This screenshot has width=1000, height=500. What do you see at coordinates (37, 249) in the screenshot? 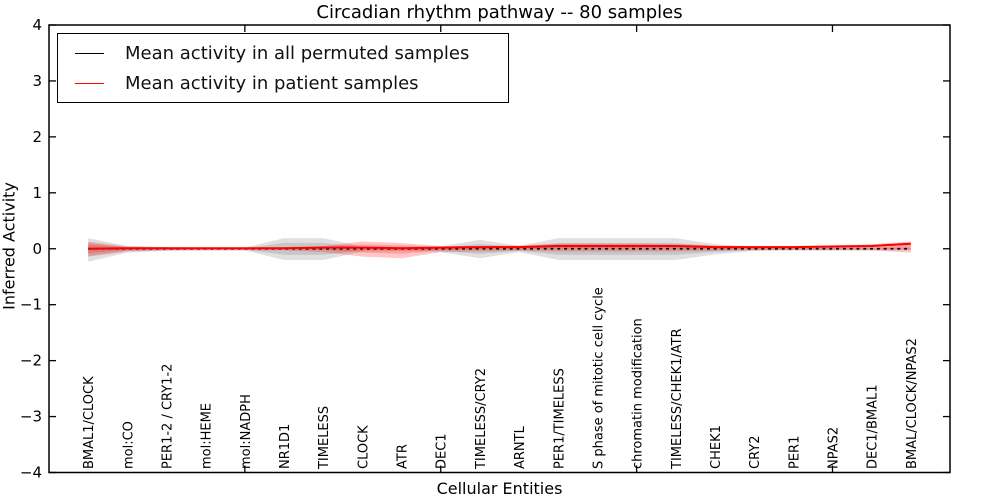
I see `y-tick-label: 0` at bounding box center [37, 249].